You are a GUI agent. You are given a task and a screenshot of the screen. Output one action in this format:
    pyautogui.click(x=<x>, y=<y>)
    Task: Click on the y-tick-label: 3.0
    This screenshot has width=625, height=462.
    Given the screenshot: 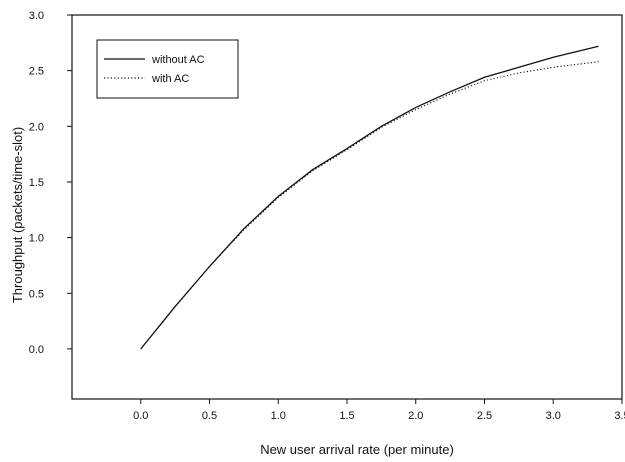 What is the action you would take?
    pyautogui.click(x=36, y=16)
    